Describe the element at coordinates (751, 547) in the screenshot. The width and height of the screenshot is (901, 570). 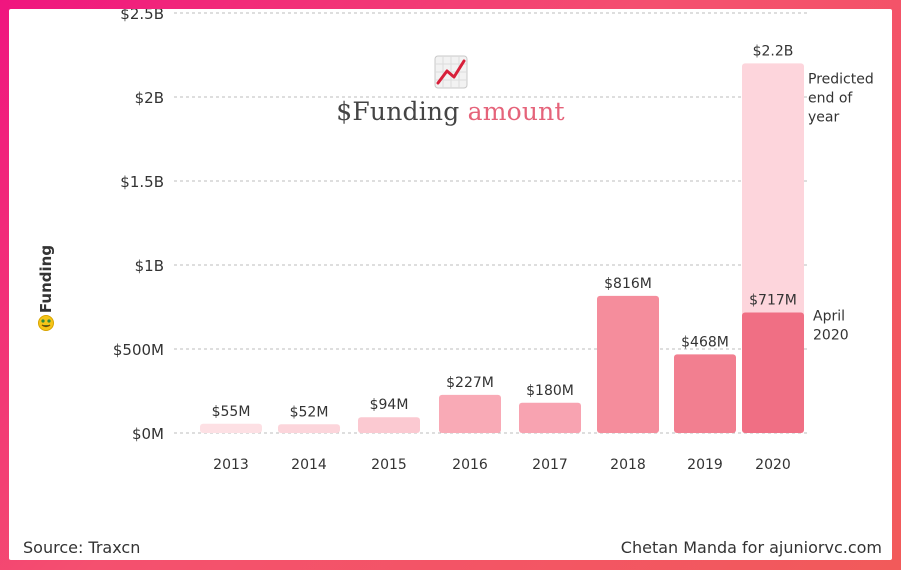
I see `credit-note: Chetan Manda for ajuniorvc.com` at that location.